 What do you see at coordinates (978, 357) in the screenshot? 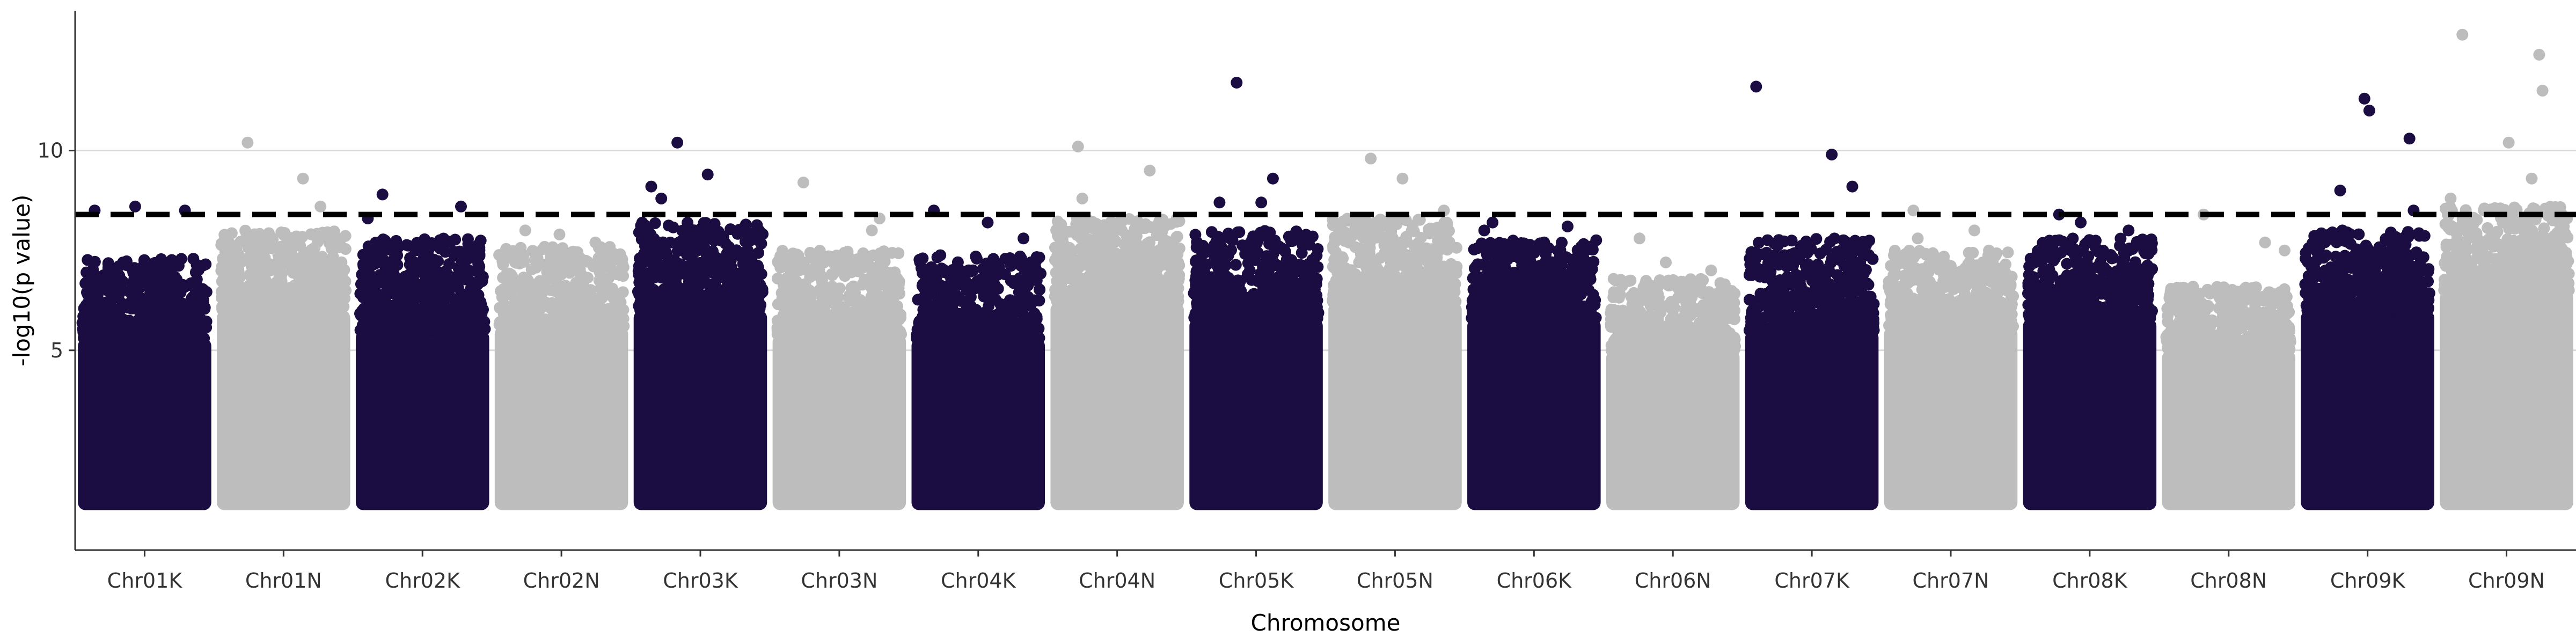
I see `chromosome-points-chr04k` at bounding box center [978, 357].